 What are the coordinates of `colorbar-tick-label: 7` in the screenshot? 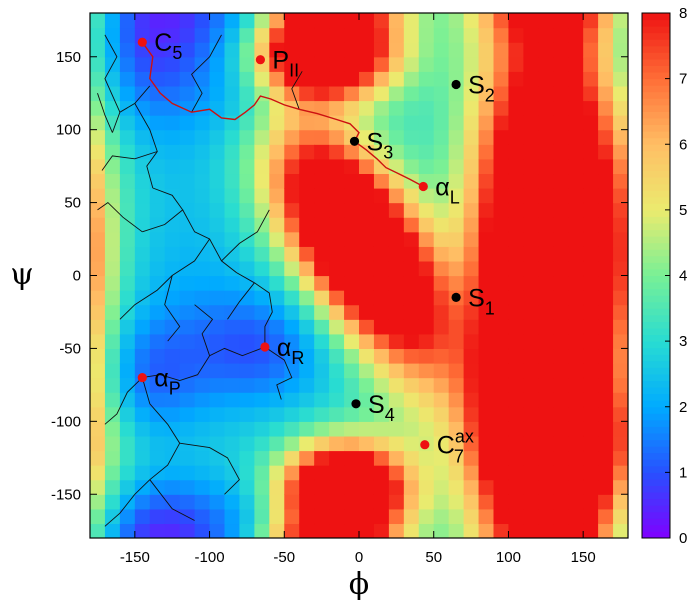 It's located at (683, 79).